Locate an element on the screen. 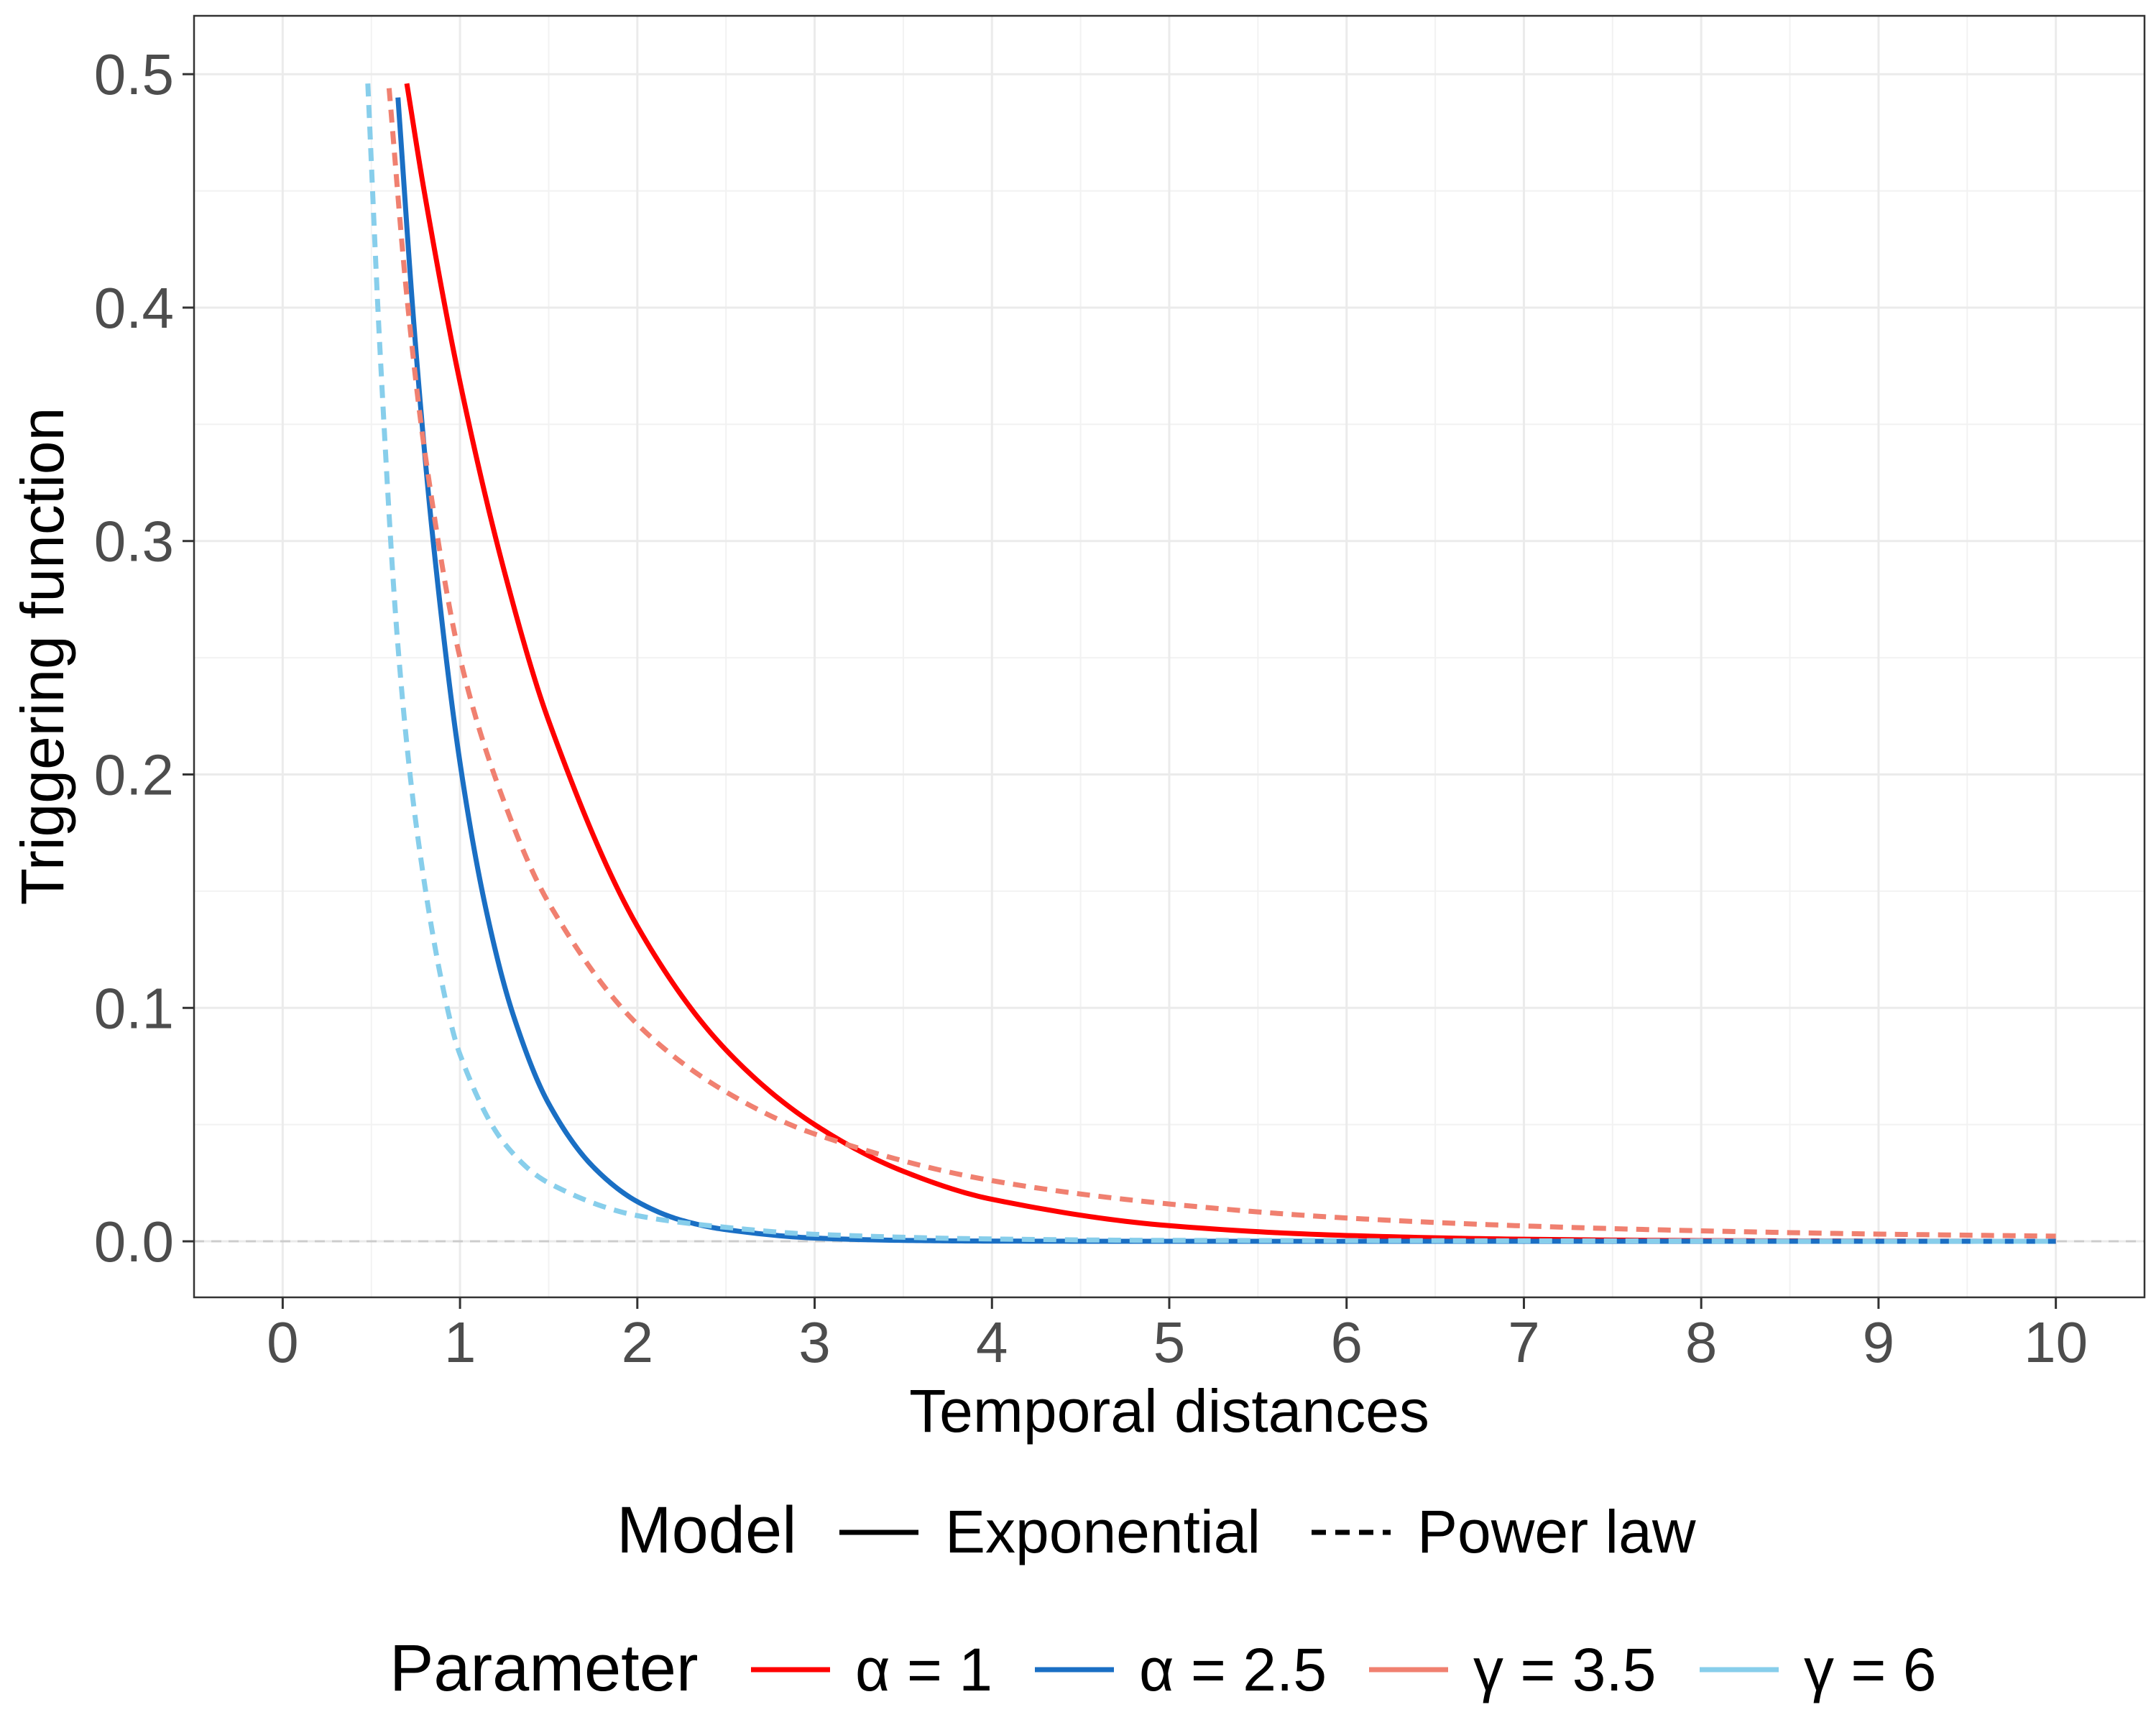 The height and width of the screenshot is (1725, 2156). x-axis-ticks: 0 1 2 3 4 5 6 7 8 9 10 is located at coordinates (1177, 1335).